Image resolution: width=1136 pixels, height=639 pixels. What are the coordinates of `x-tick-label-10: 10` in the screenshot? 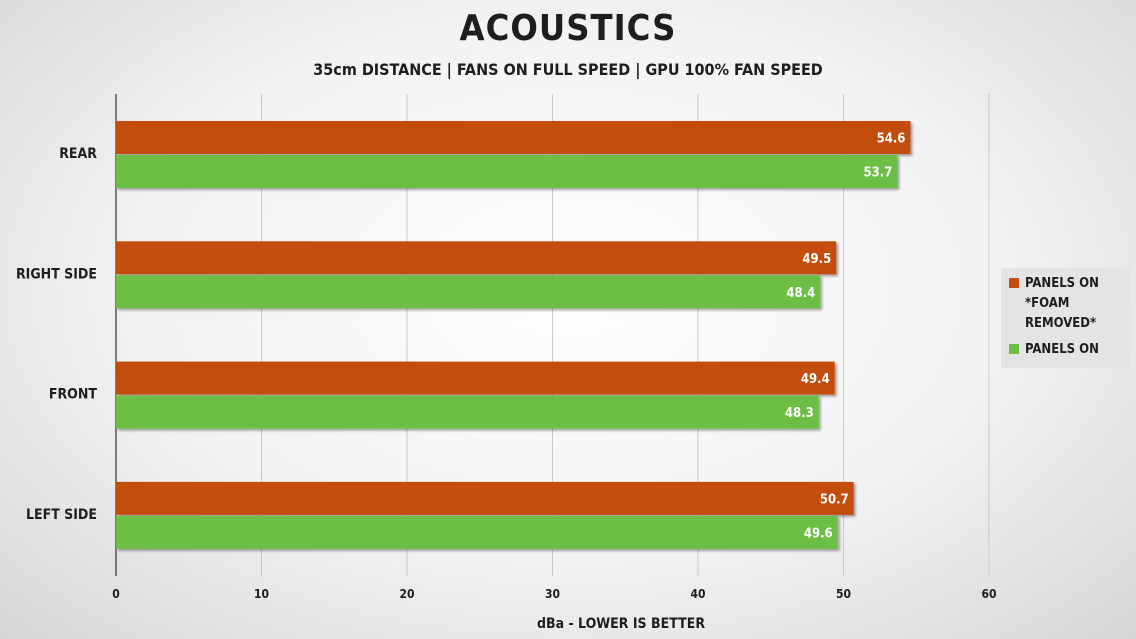 It's located at (261, 594).